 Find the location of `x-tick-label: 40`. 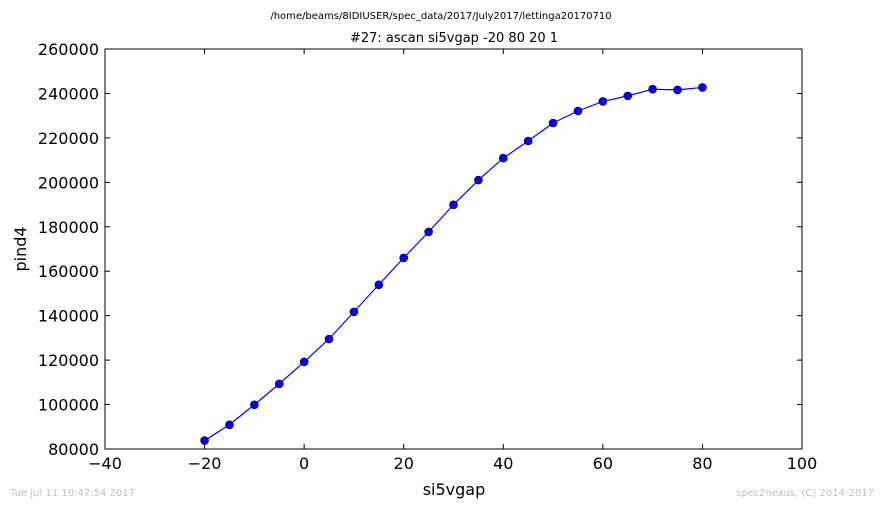

x-tick-label: 40 is located at coordinates (503, 463).